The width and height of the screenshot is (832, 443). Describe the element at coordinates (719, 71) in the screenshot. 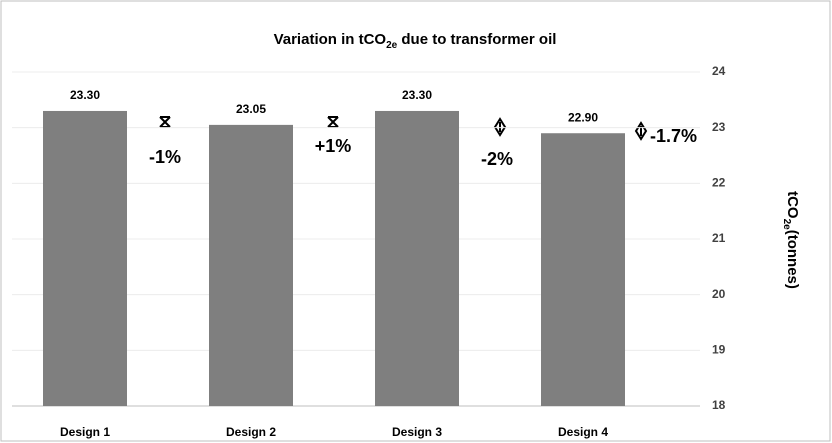

I see `y-tick-label: 24` at that location.